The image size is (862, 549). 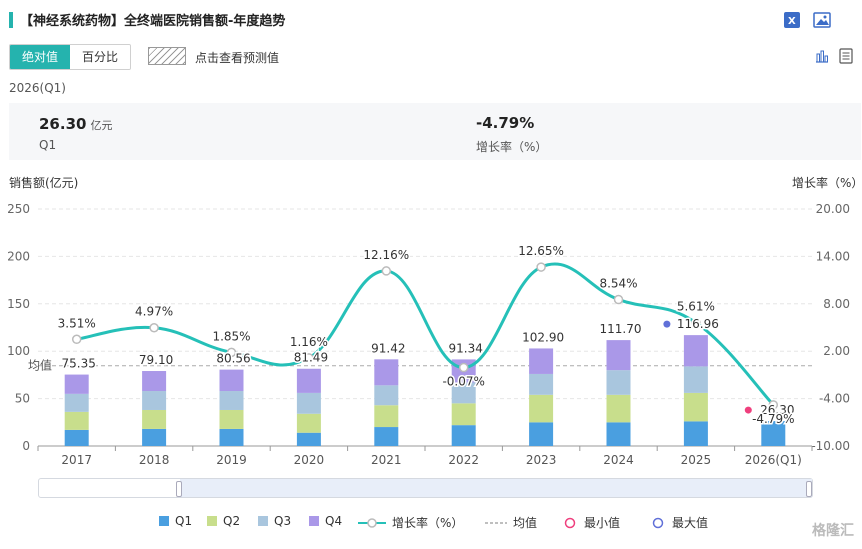 What do you see at coordinates (773, 419) in the screenshot?
I see `growth-rate-label: -4.79%` at bounding box center [773, 419].